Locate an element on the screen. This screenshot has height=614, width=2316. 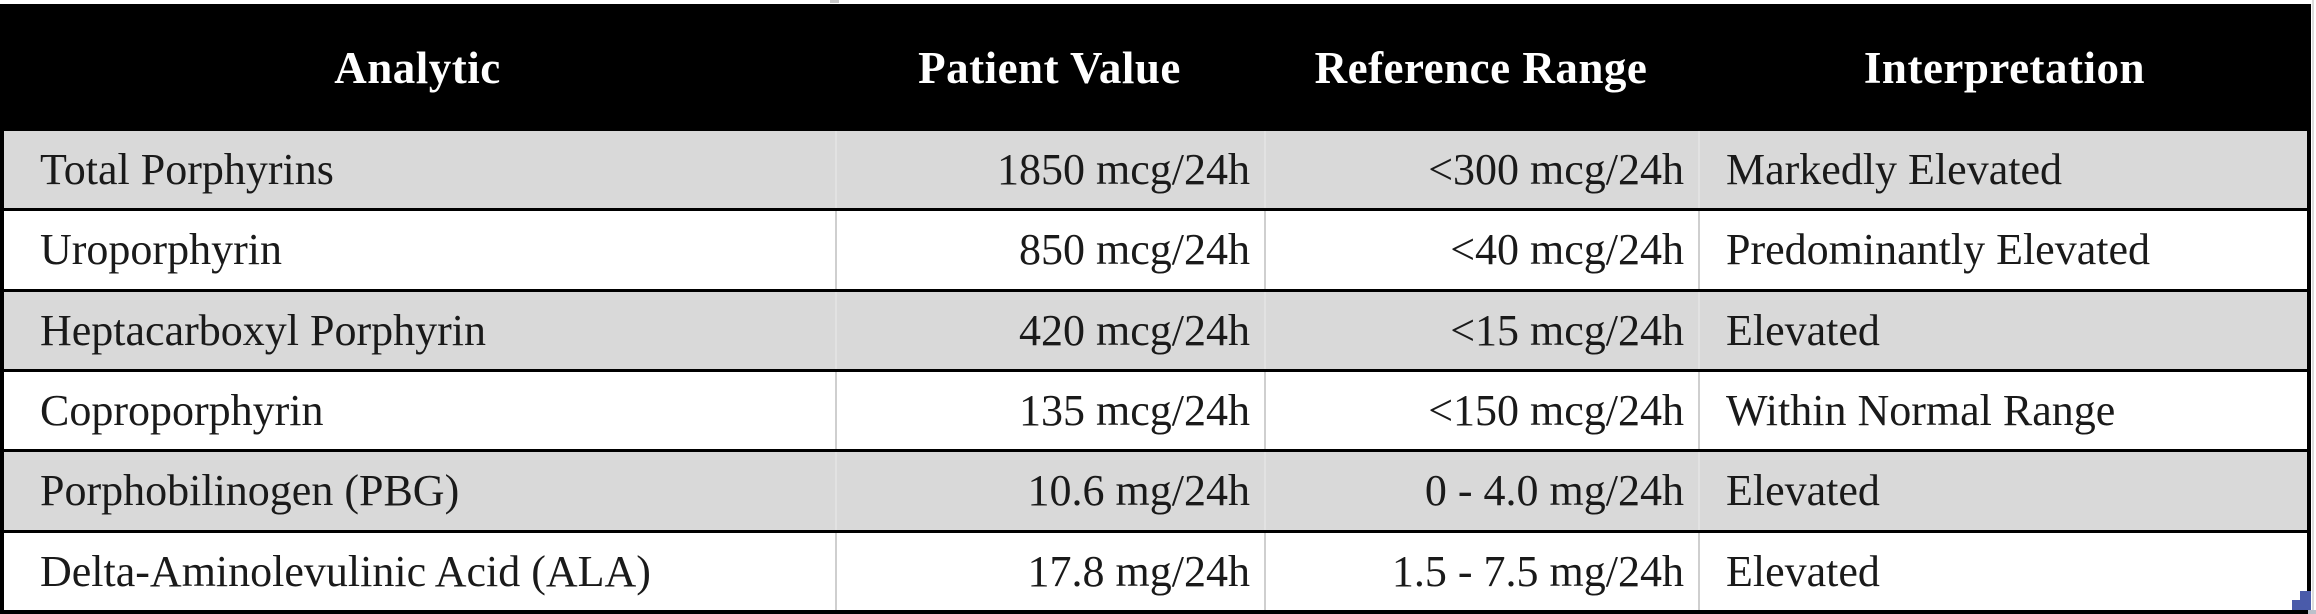
column-header-interpretation: Interpretation is located at coordinates (2004, 67).